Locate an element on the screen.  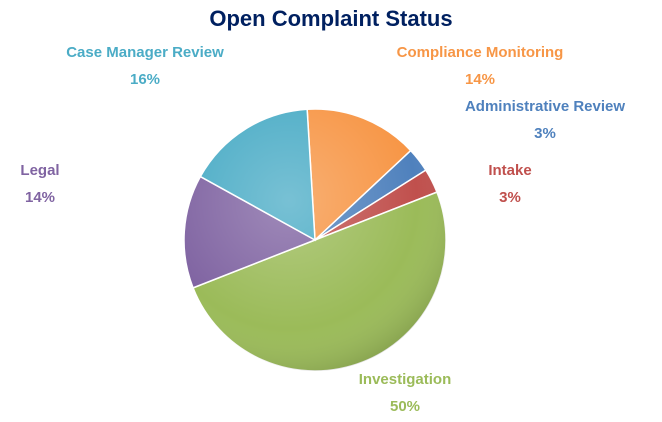
slice-label: Investigation is located at coordinates (405, 379).